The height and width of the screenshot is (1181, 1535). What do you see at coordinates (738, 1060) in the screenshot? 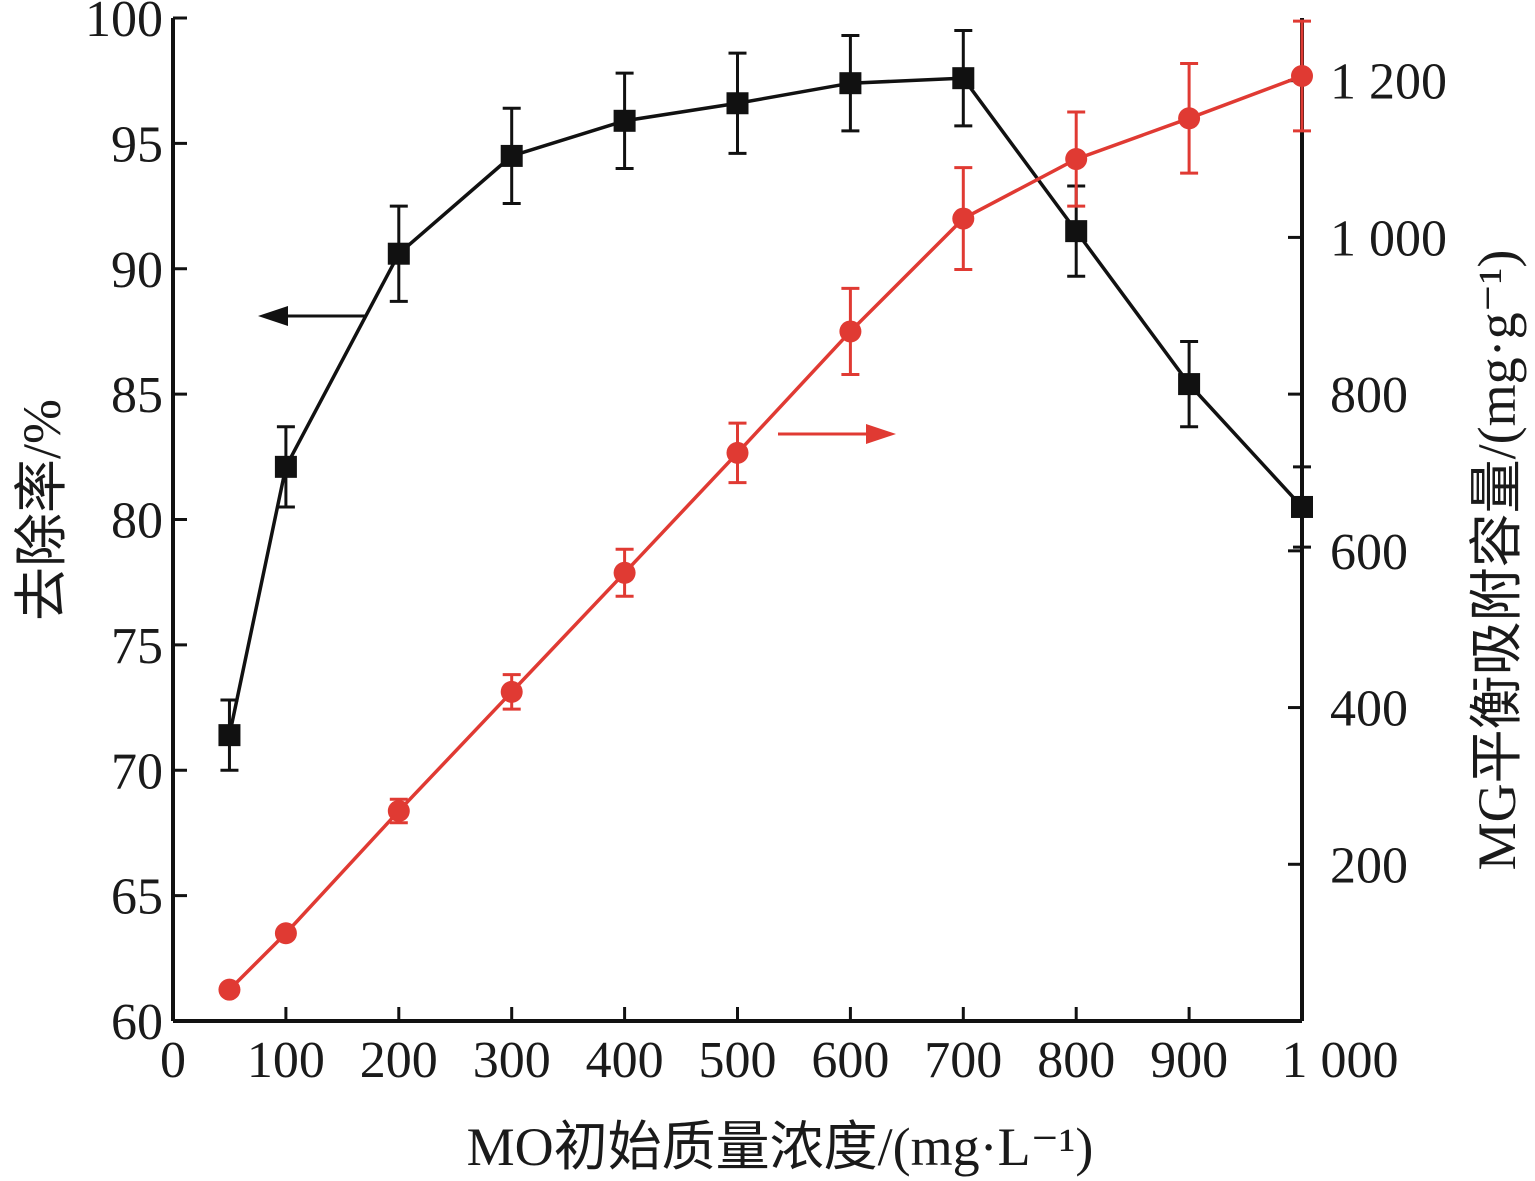
I see `x-tick-label: 500` at bounding box center [738, 1060].